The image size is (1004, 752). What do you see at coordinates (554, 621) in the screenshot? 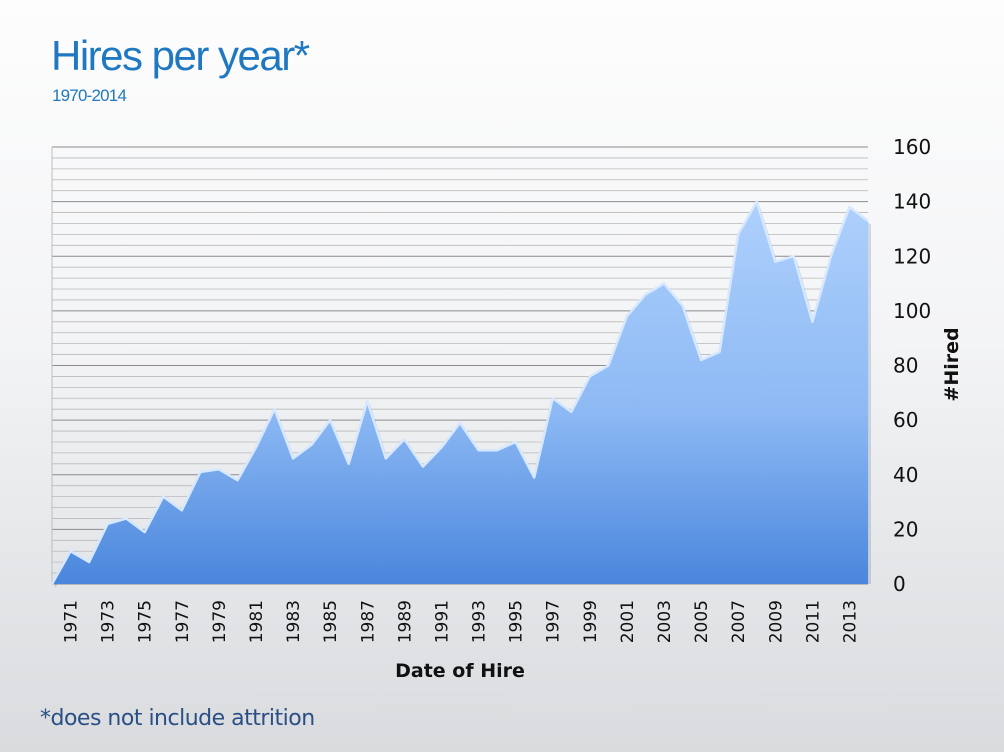
I see `x-tick-label: 1997` at bounding box center [554, 621].